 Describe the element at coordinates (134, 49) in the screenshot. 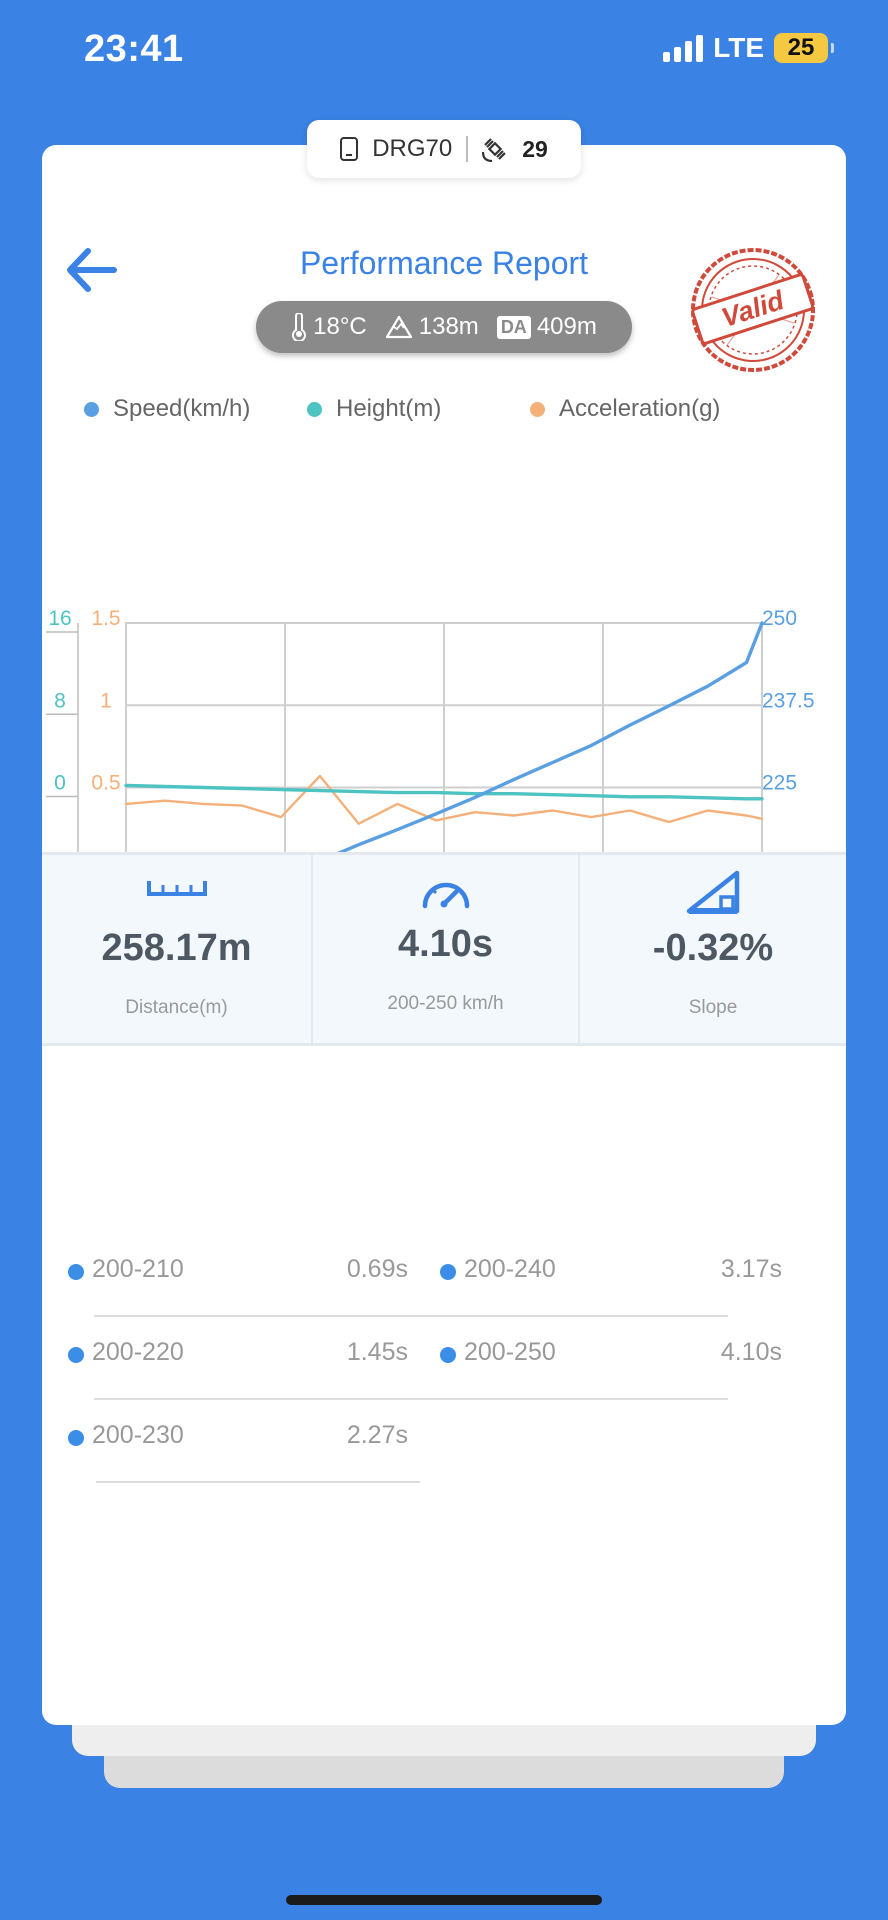

I see `status-time: 23:41` at that location.